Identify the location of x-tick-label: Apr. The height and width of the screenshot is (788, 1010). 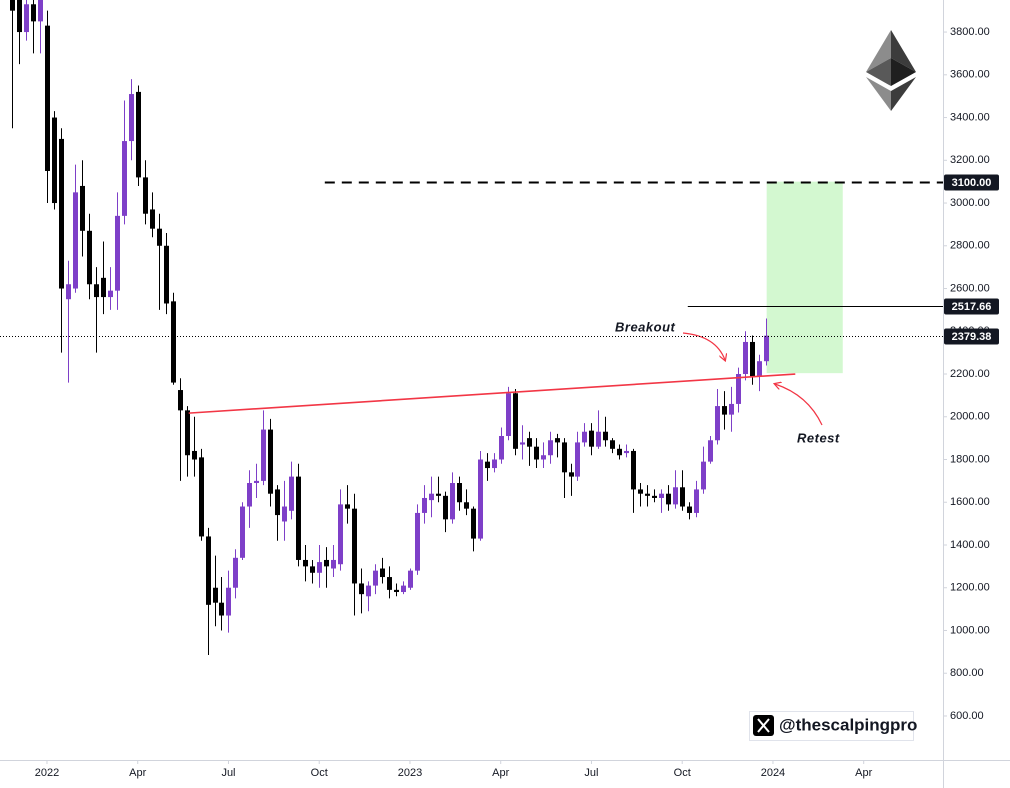
(500, 773).